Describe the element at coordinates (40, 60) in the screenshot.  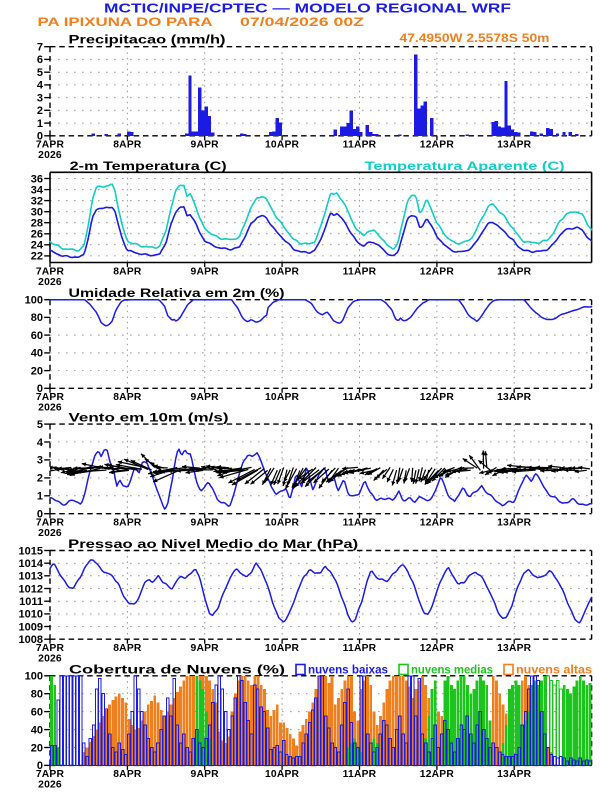
I see `svg-text: 6` at that location.